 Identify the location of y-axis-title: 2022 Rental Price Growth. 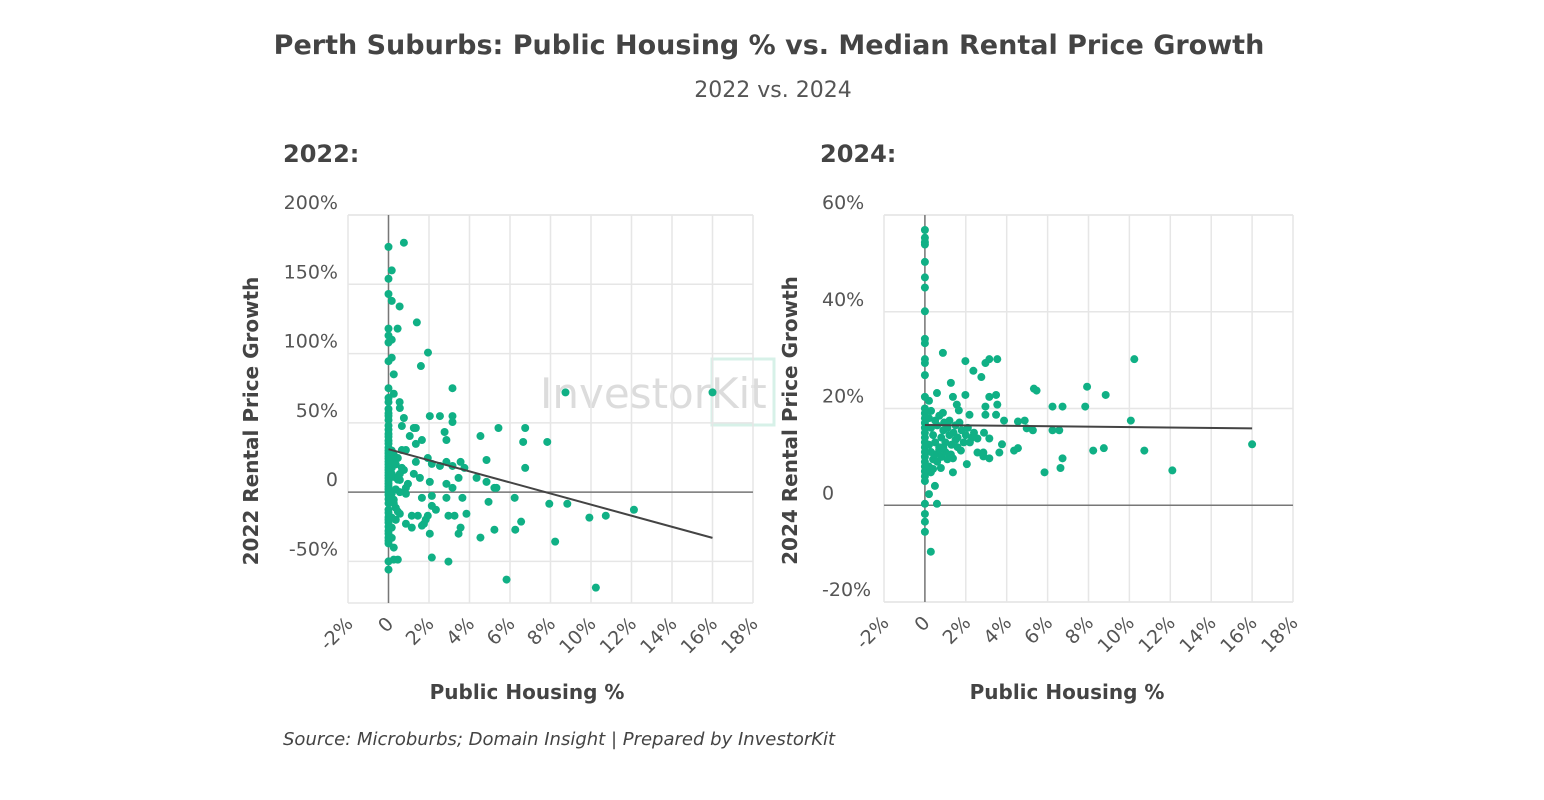
(251, 421).